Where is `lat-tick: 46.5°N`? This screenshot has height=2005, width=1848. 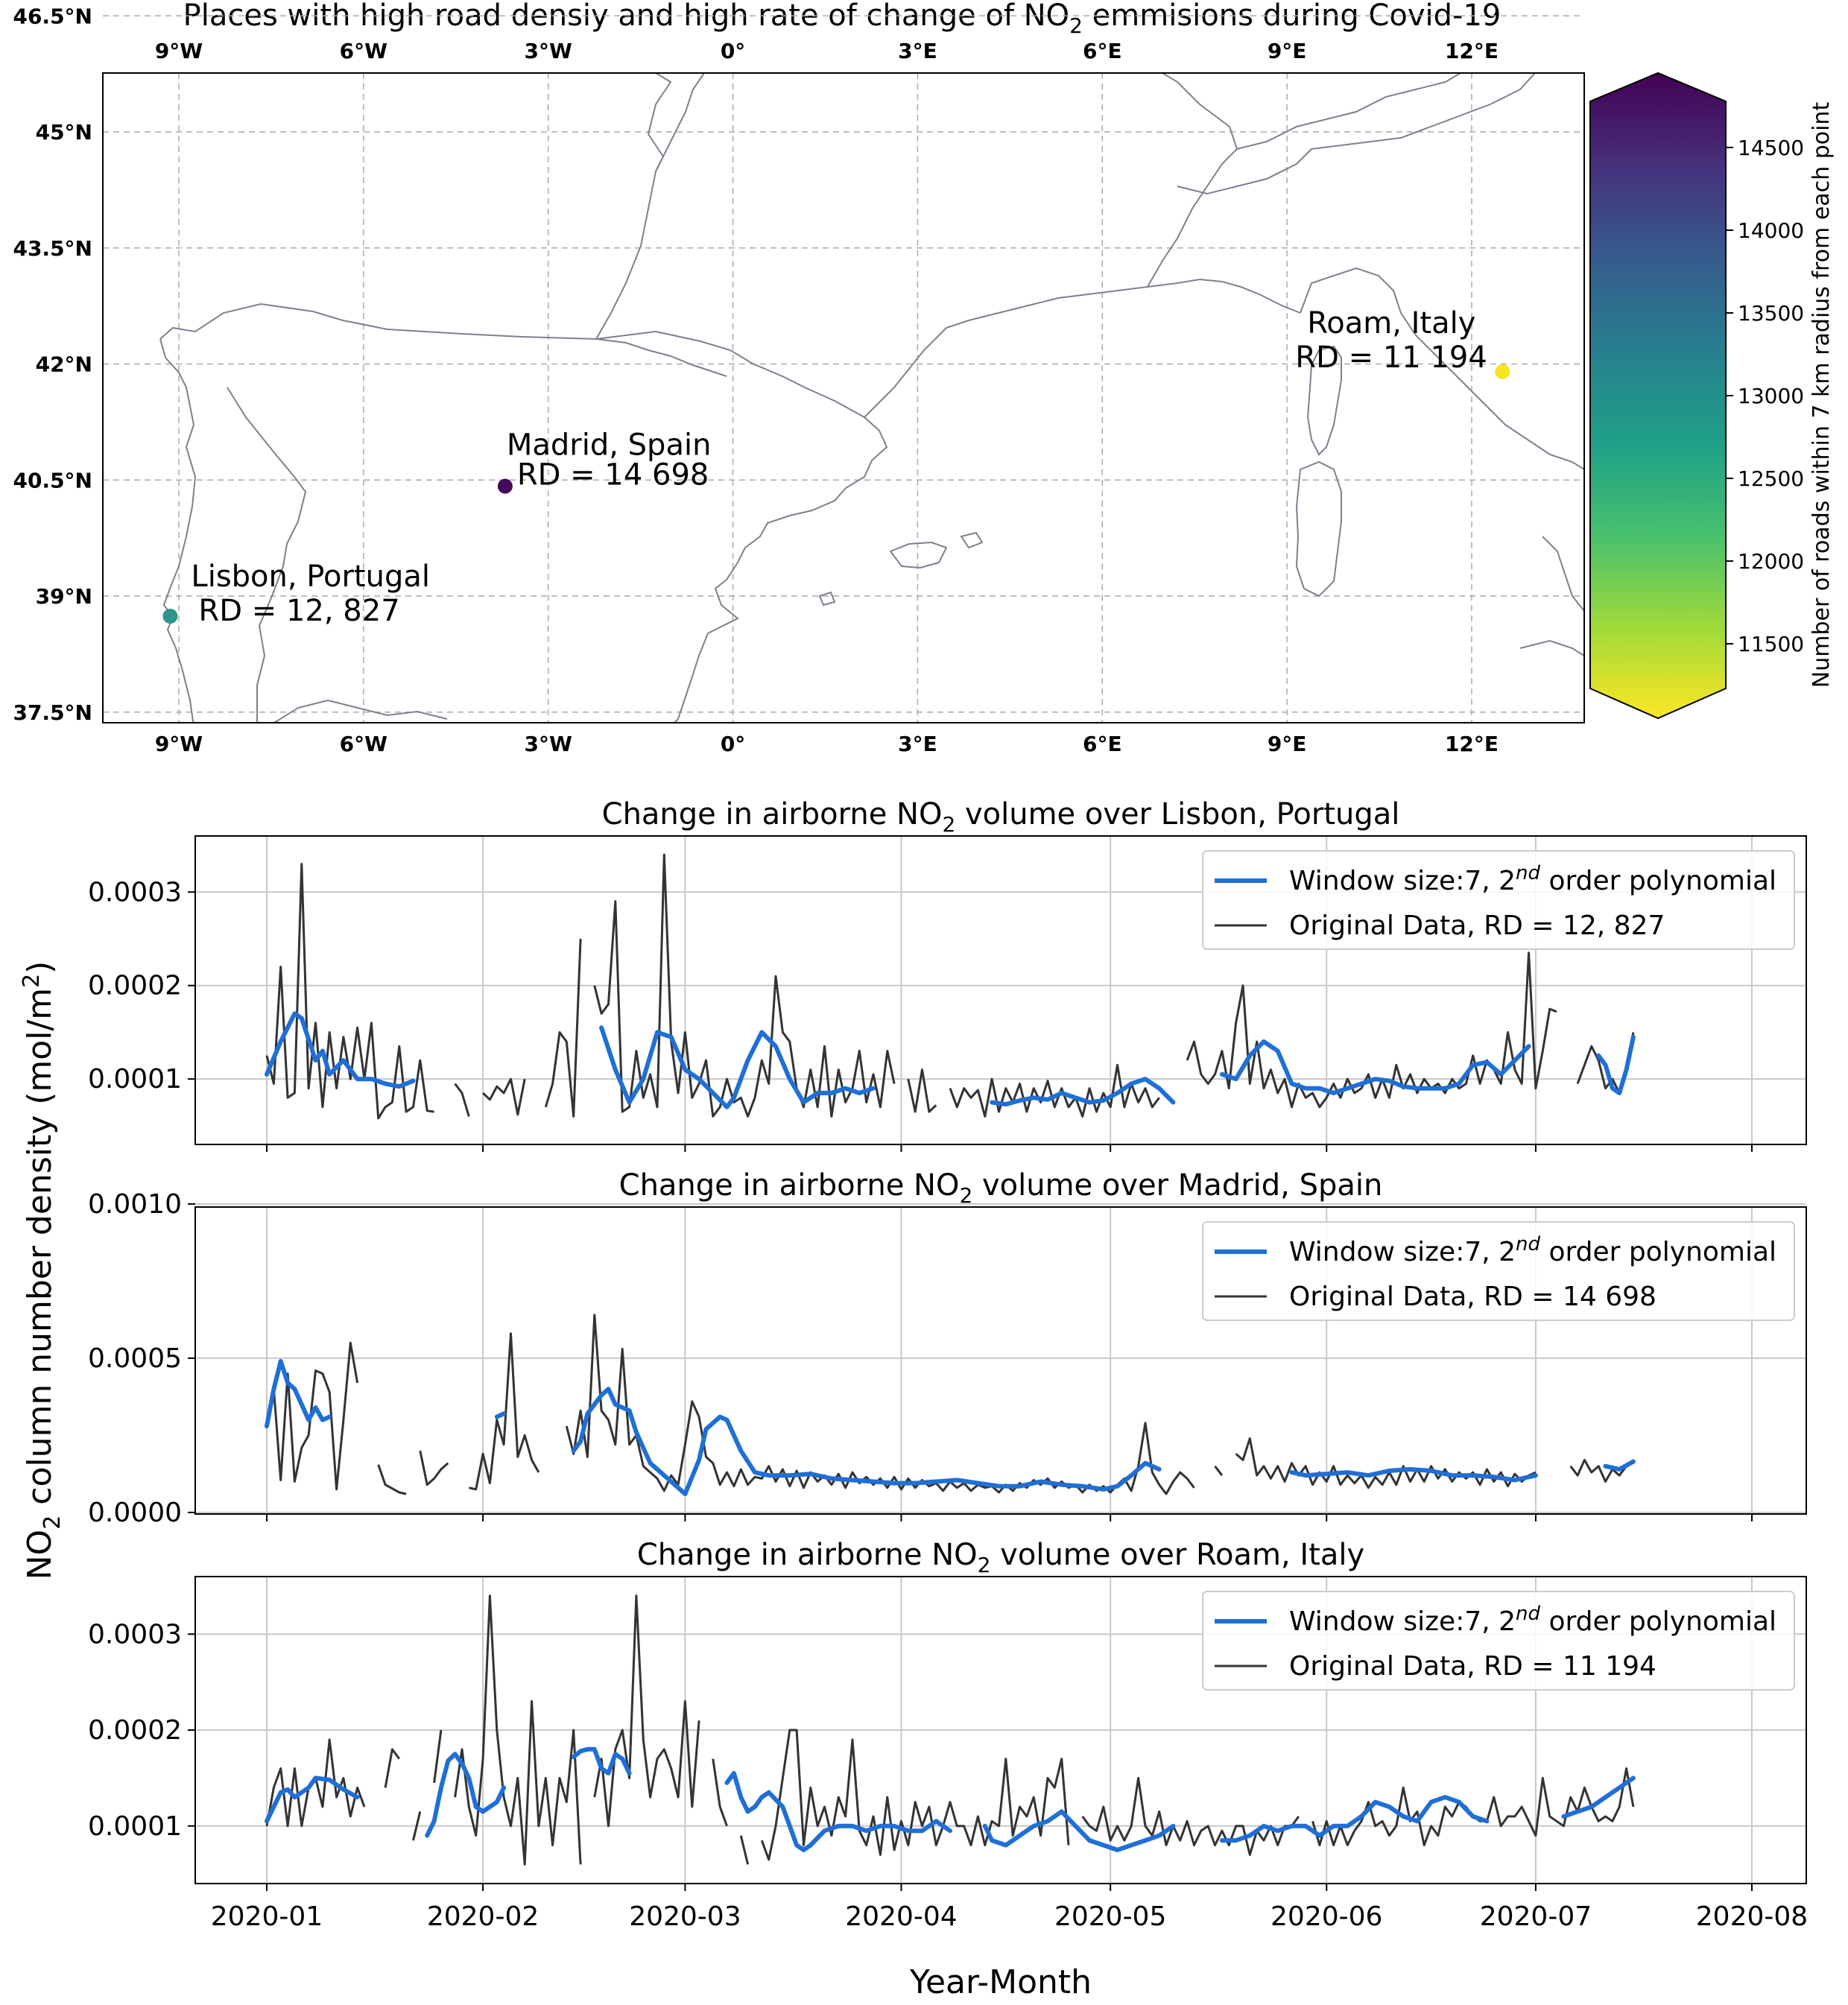
lat-tick: 46.5°N is located at coordinates (52, 16).